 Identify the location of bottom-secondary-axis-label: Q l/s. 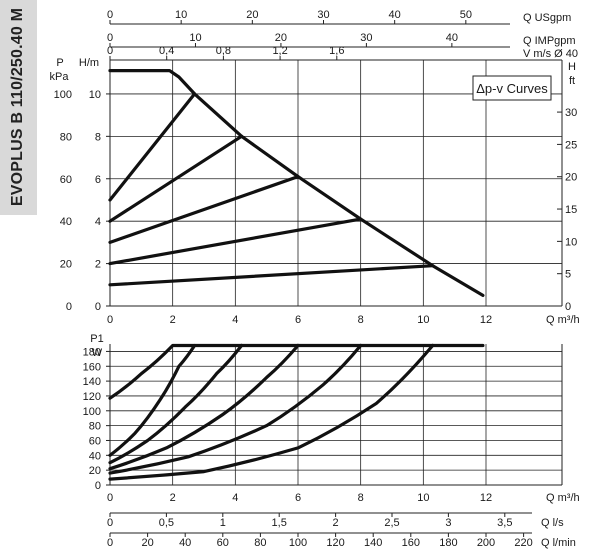
(552, 523).